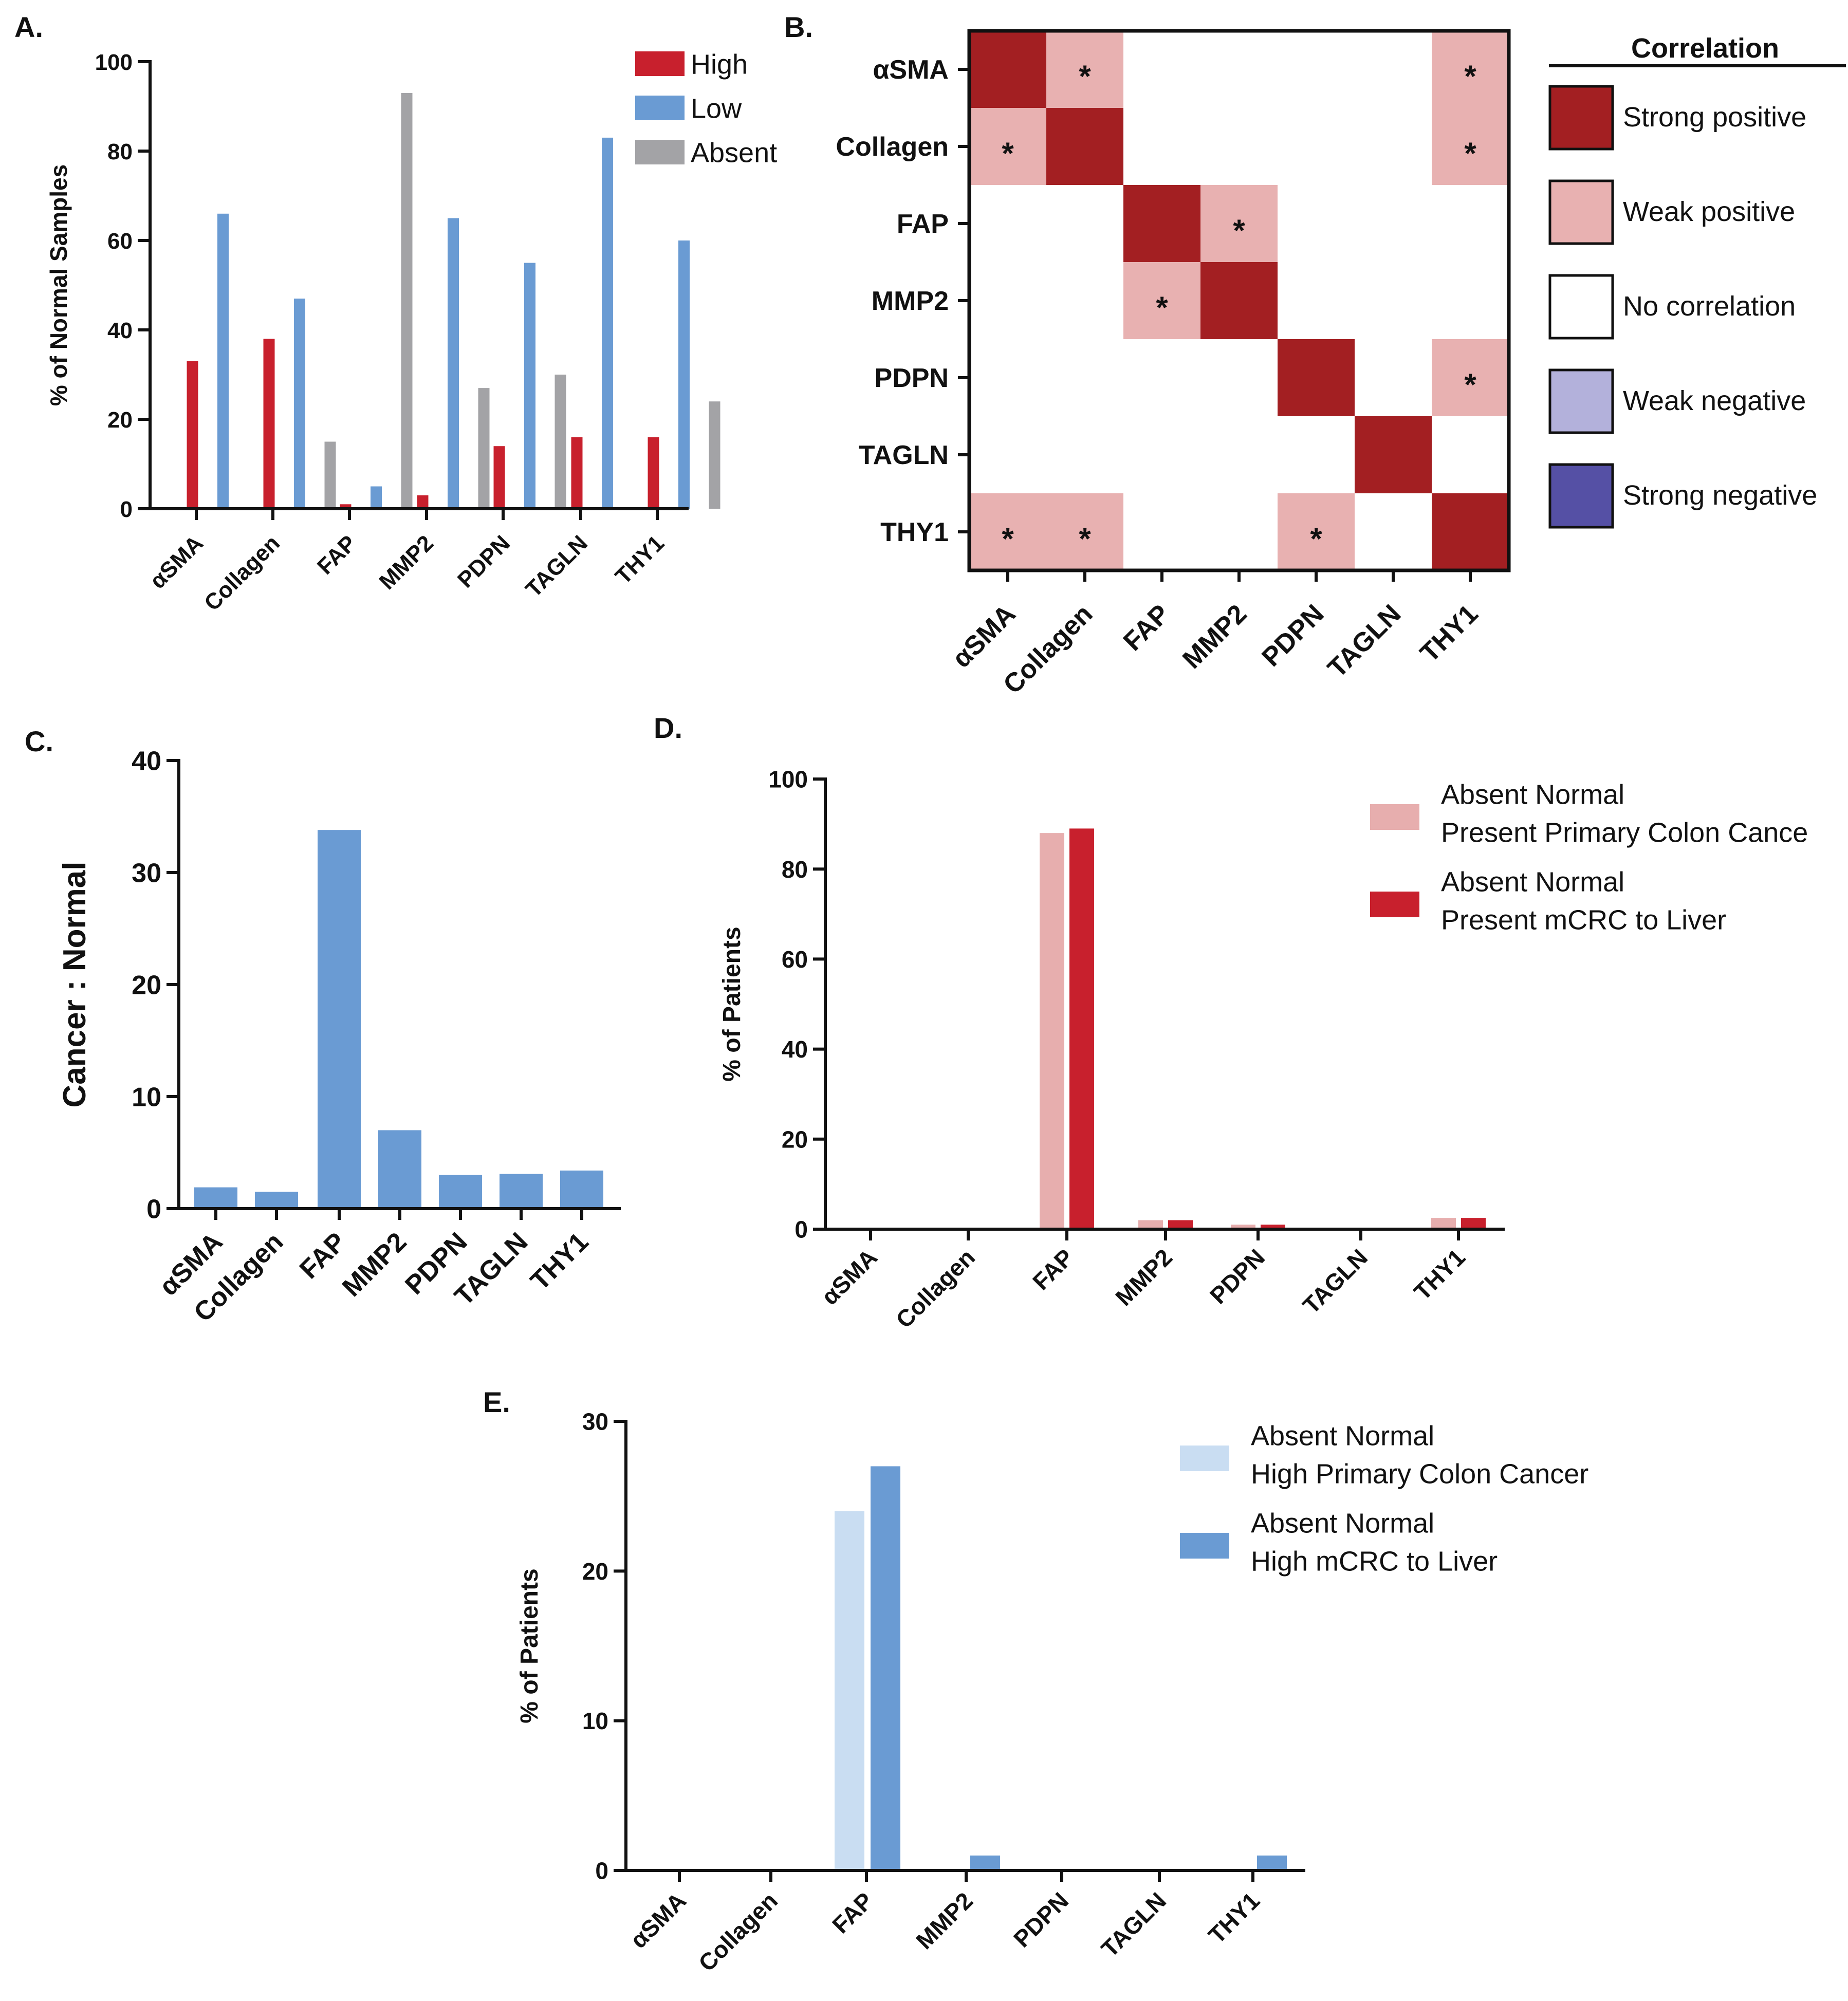  I want to click on panel-b-label: B., so click(798, 27).